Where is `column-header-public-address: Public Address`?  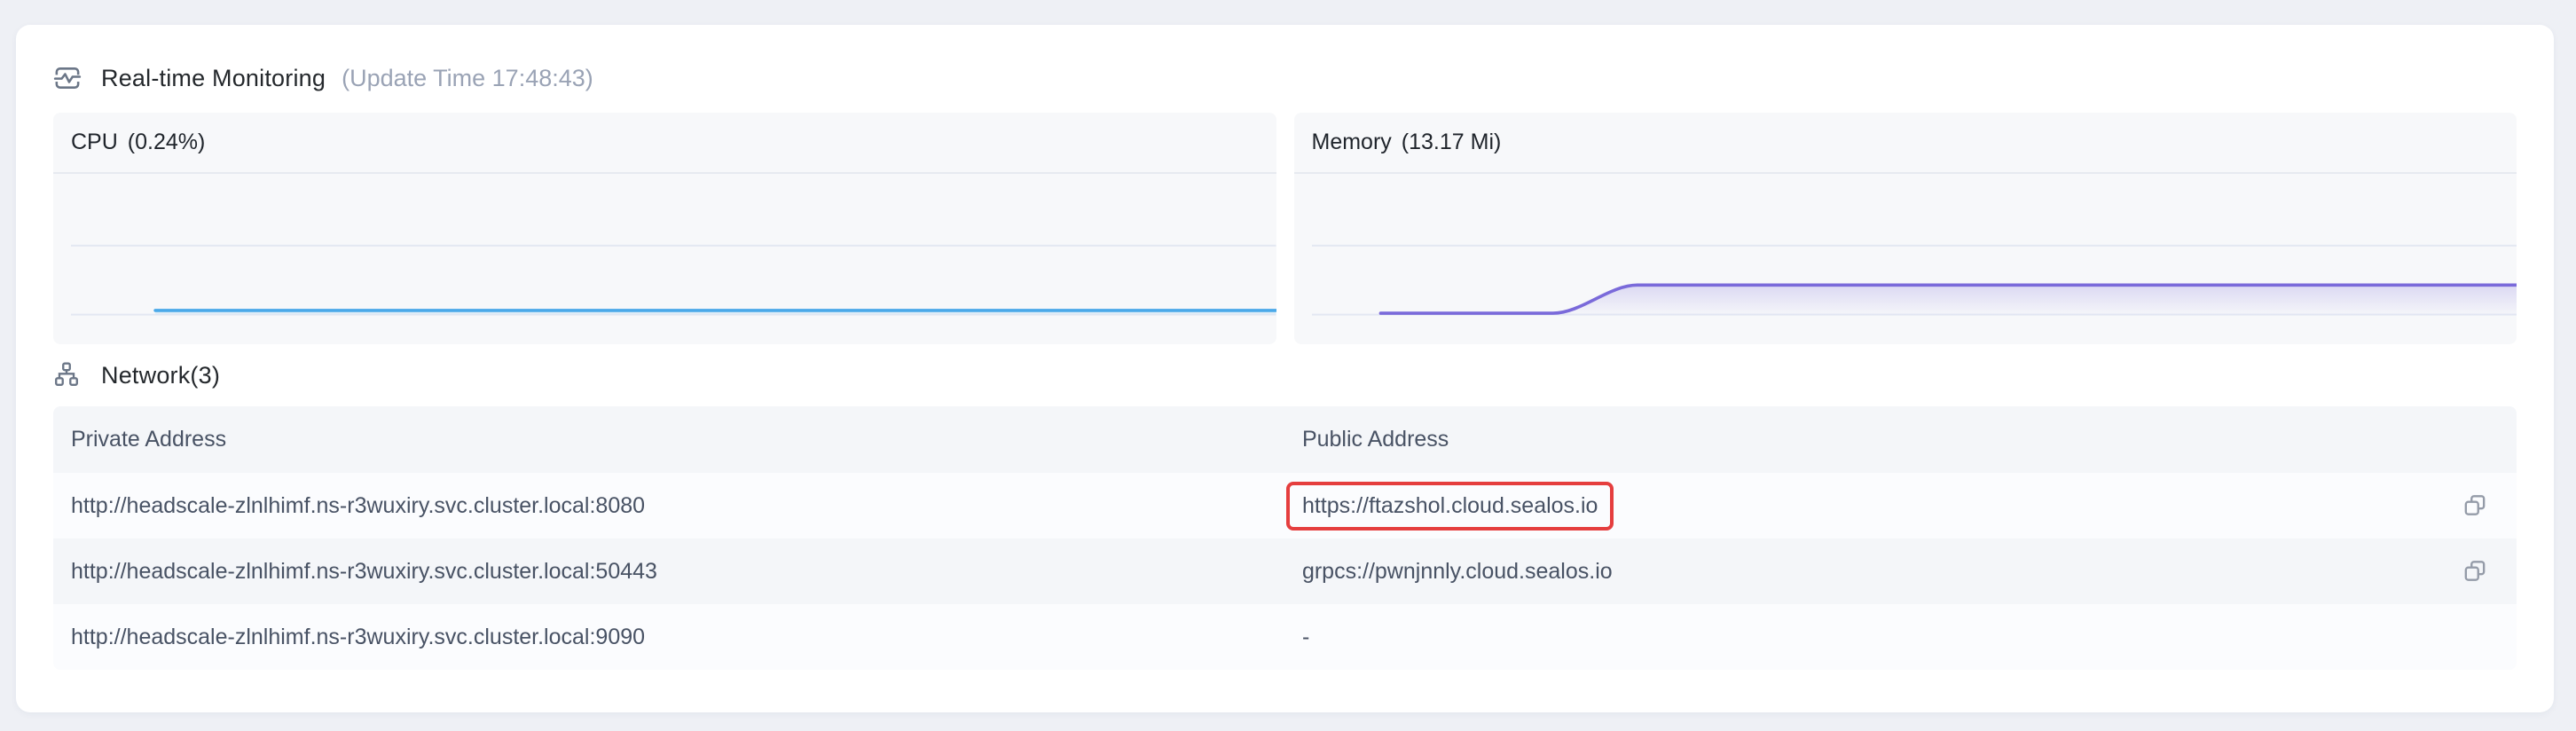
column-header-public-address: Public Address is located at coordinates (1375, 439).